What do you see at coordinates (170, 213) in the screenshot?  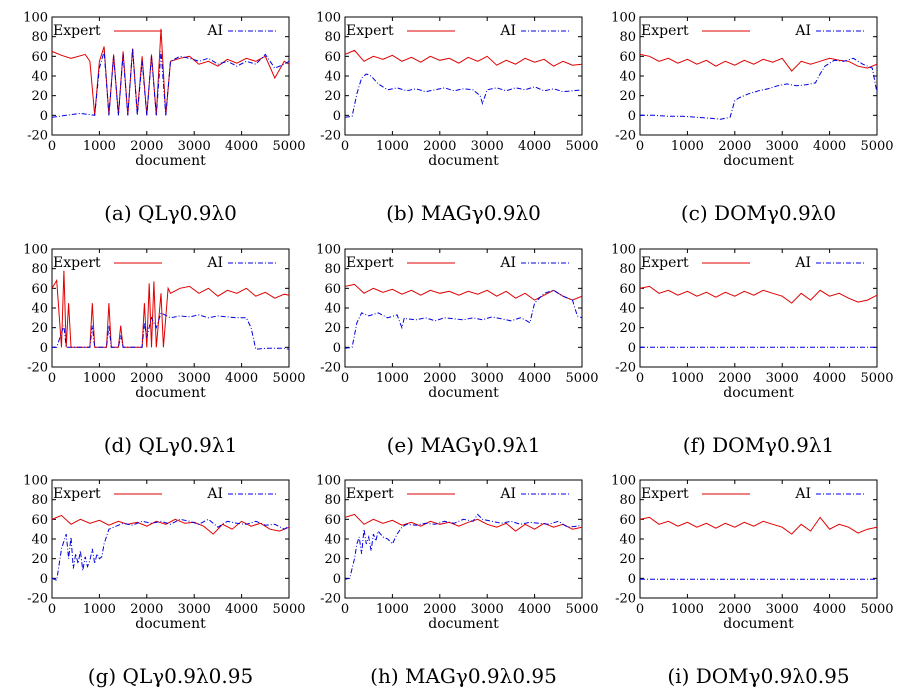 I see `panel-caption: (a) QLγ0.9λ0` at bounding box center [170, 213].